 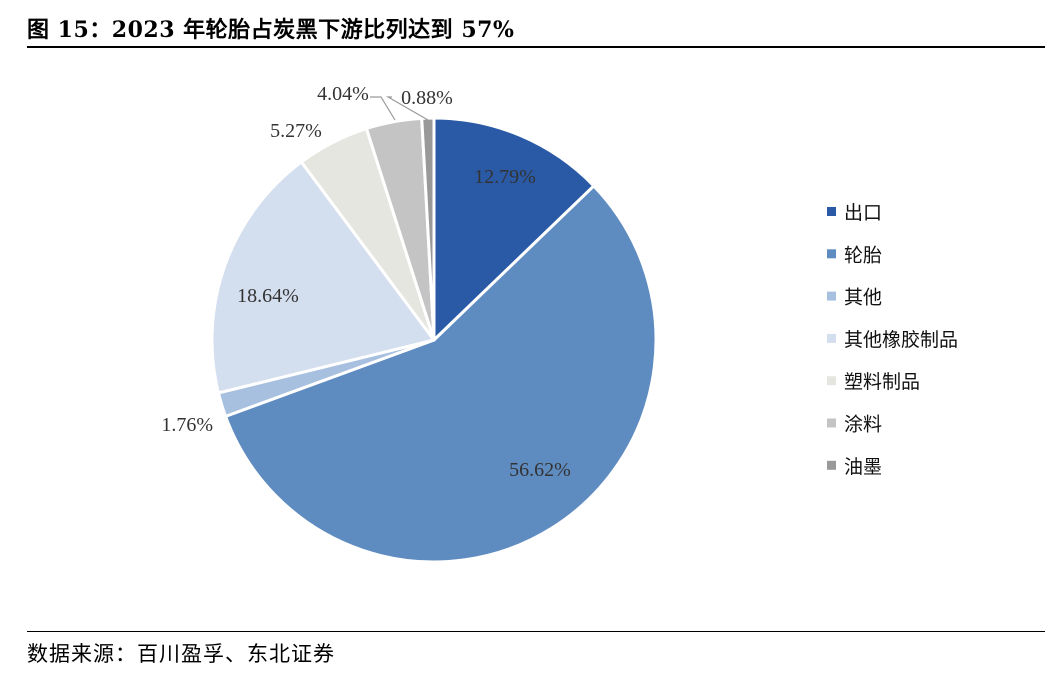 I want to click on data-label-4: 18.64%, so click(x=268, y=296).